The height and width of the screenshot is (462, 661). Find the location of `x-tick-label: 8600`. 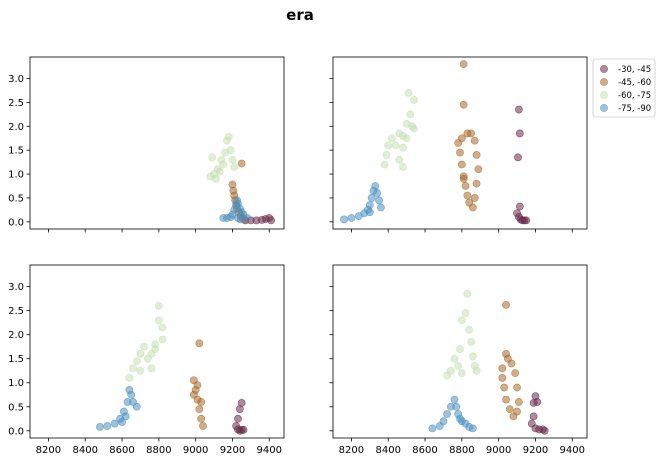

x-tick-label: 8600 is located at coordinates (121, 450).